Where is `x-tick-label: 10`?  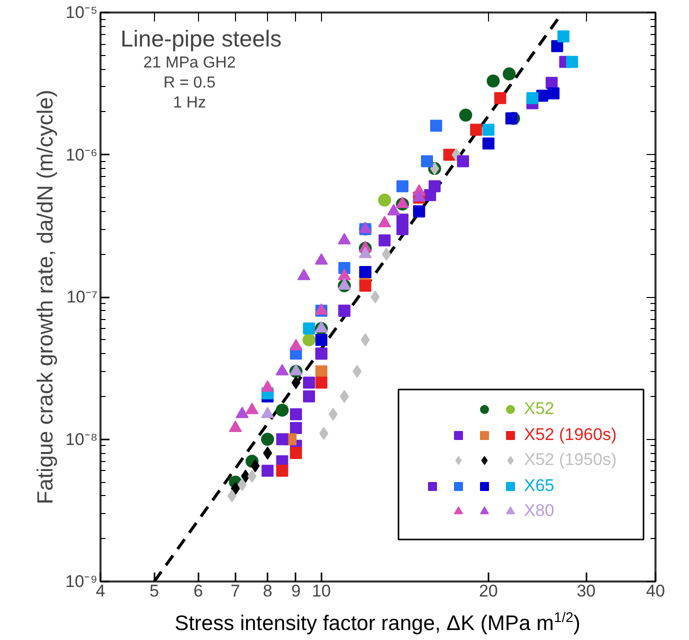 x-tick-label: 10 is located at coordinates (321, 591).